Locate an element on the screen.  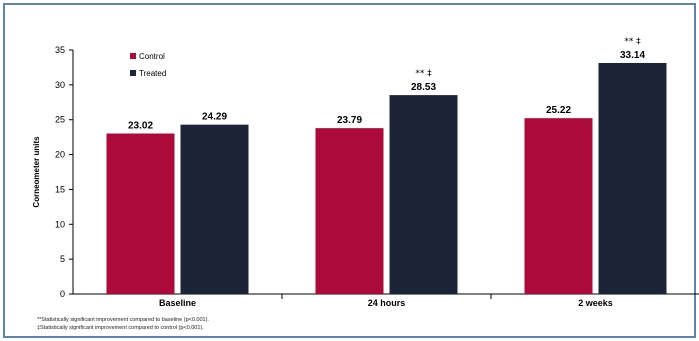
data-label: 24.29 is located at coordinates (214, 117).